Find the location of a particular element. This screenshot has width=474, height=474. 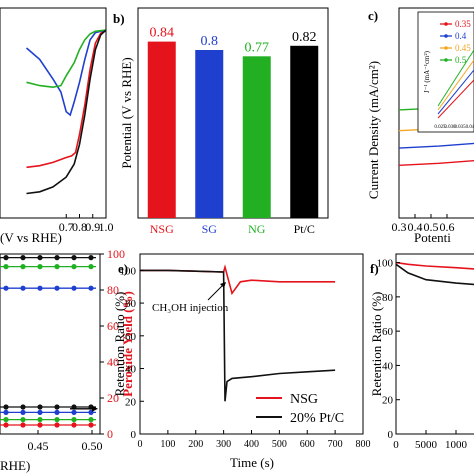

panel-e-xtick-label: 100 is located at coordinates (167, 444).